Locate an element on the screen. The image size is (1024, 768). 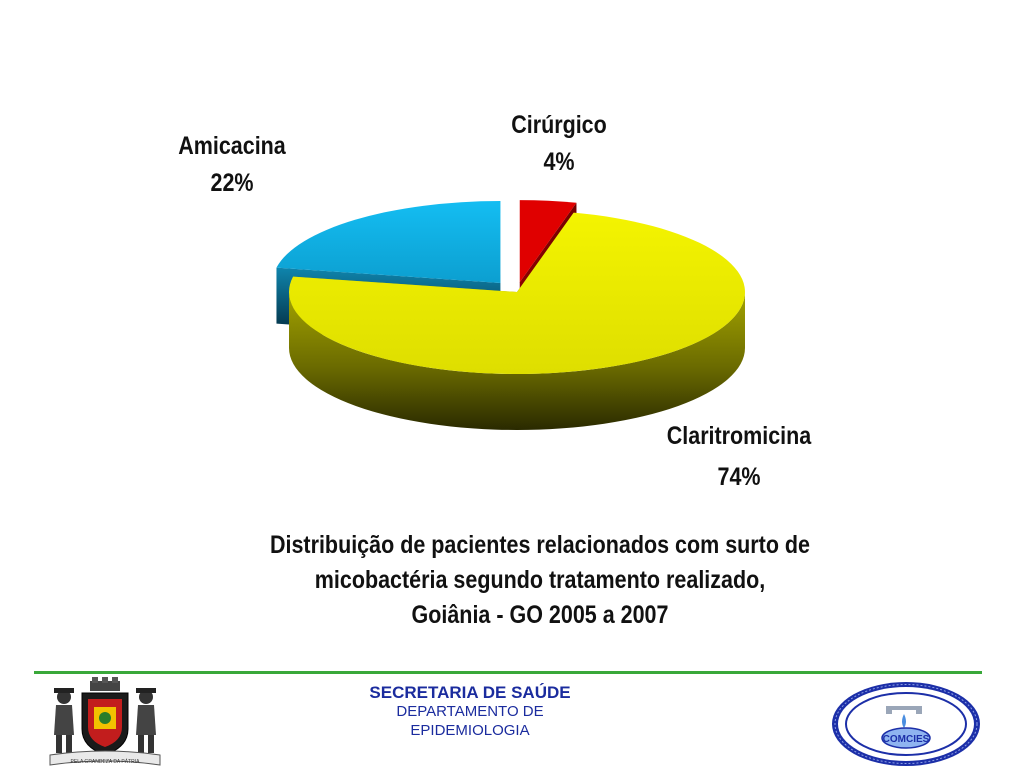
footer-secretaria: SECRETARIA DE SAÚDE is located at coordinates (470, 692).